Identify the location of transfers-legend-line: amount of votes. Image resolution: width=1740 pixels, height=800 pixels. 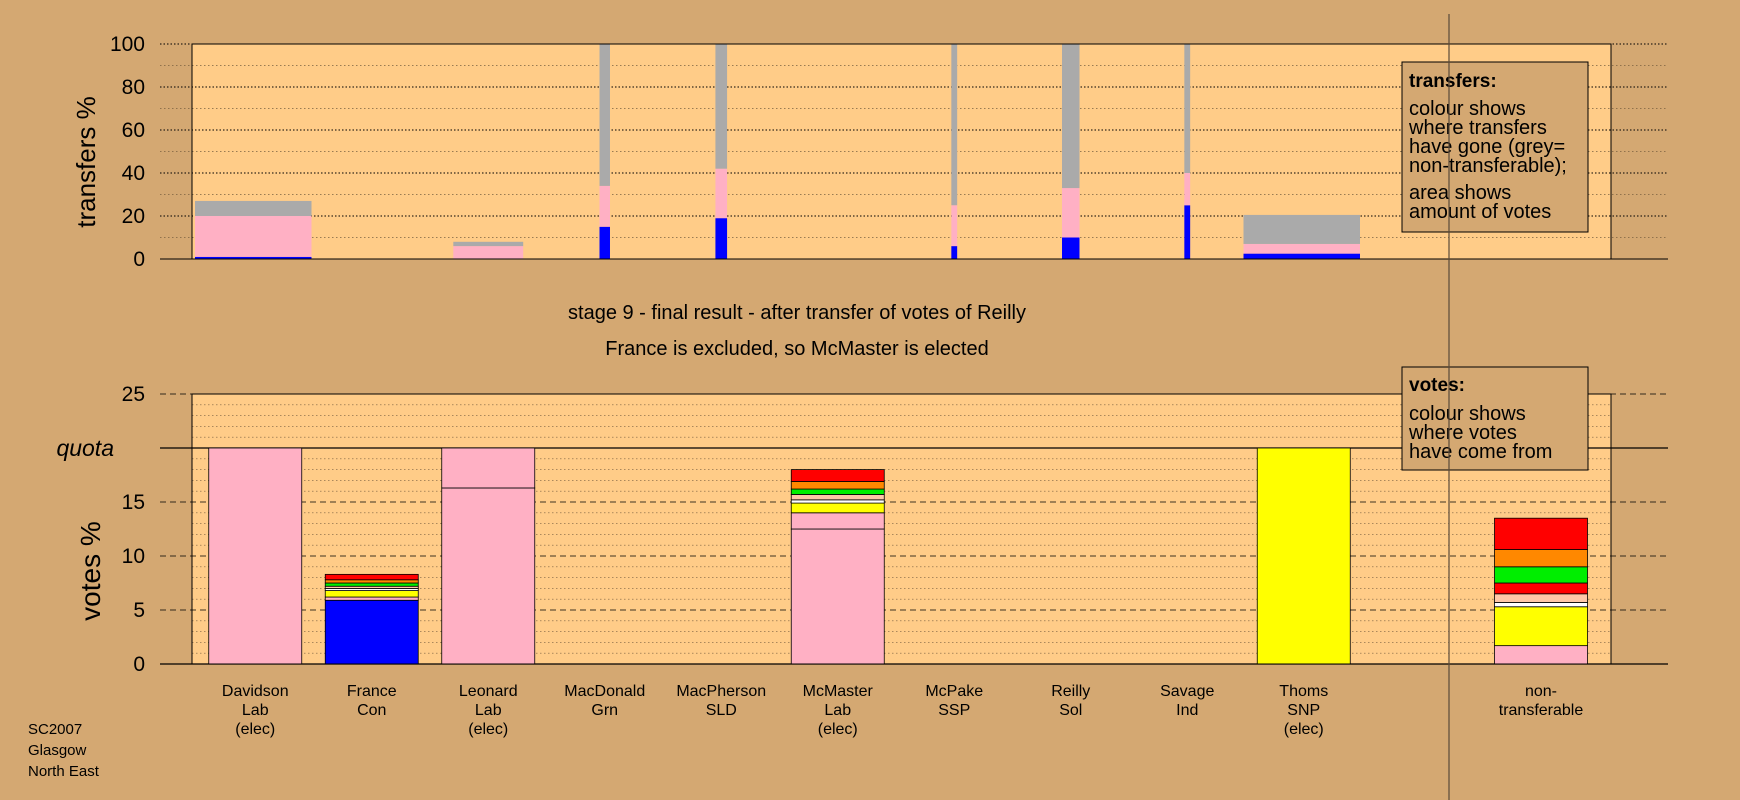
(1480, 212).